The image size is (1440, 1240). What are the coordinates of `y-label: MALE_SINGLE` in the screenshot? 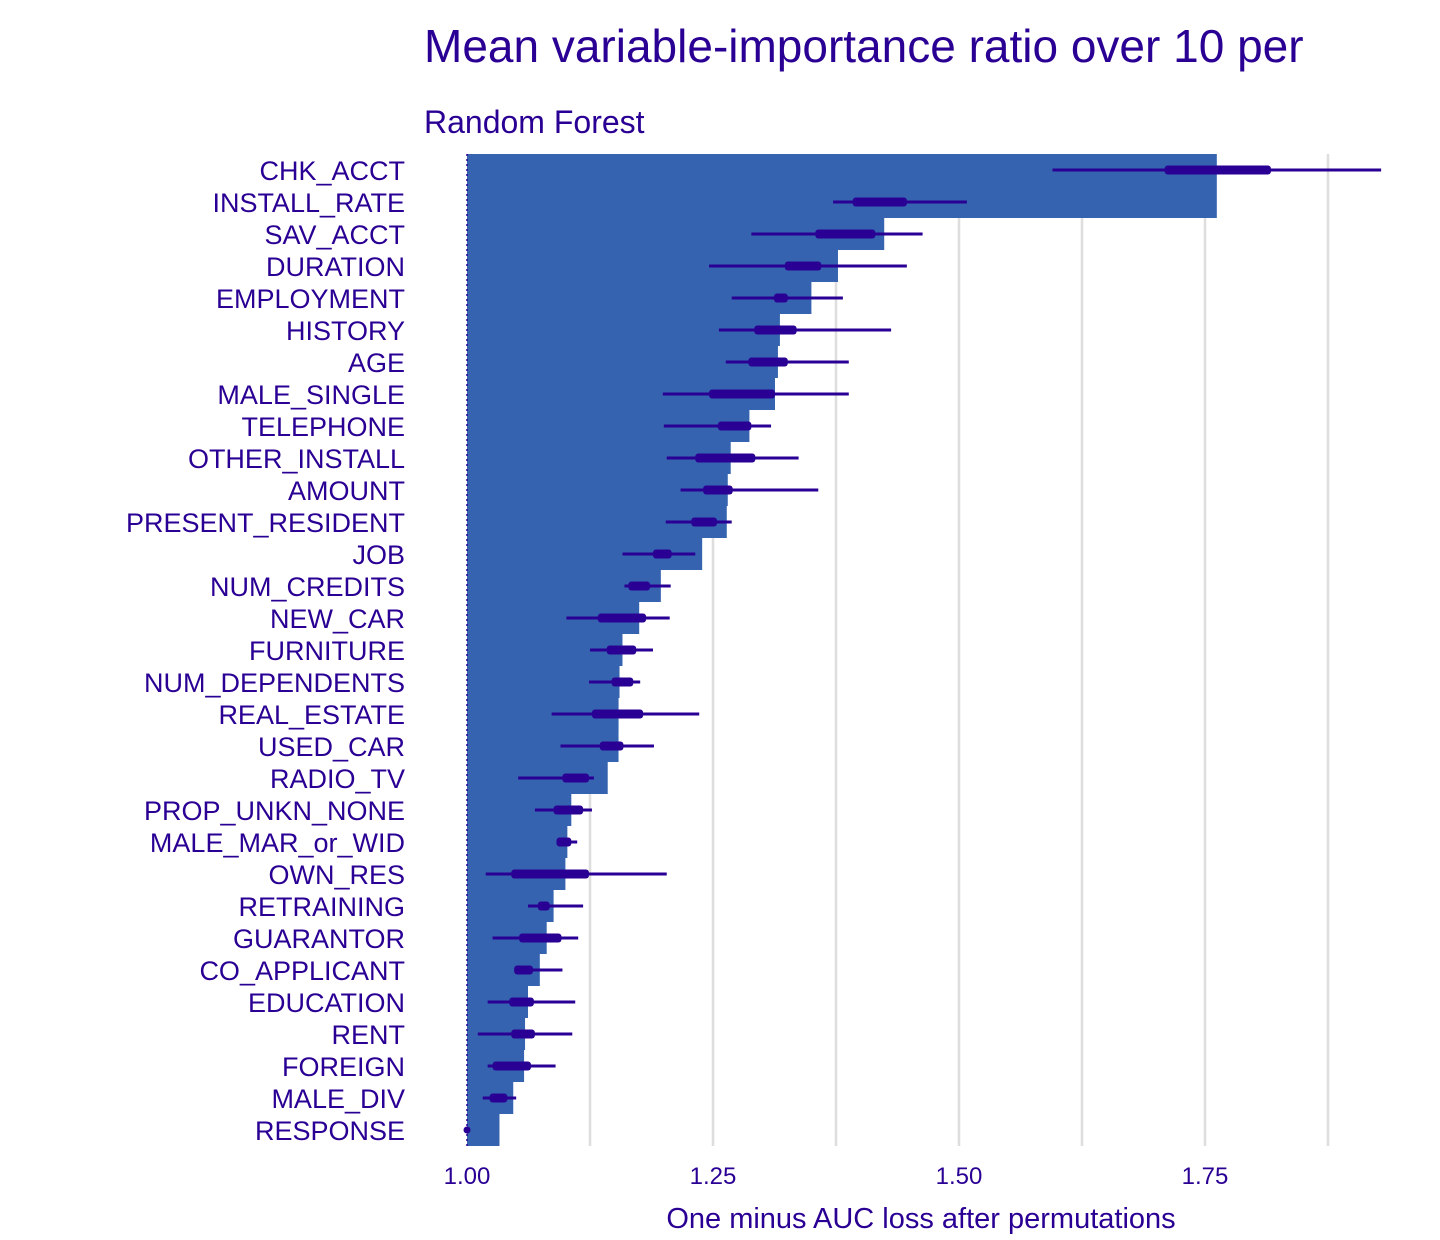 It's located at (311, 395).